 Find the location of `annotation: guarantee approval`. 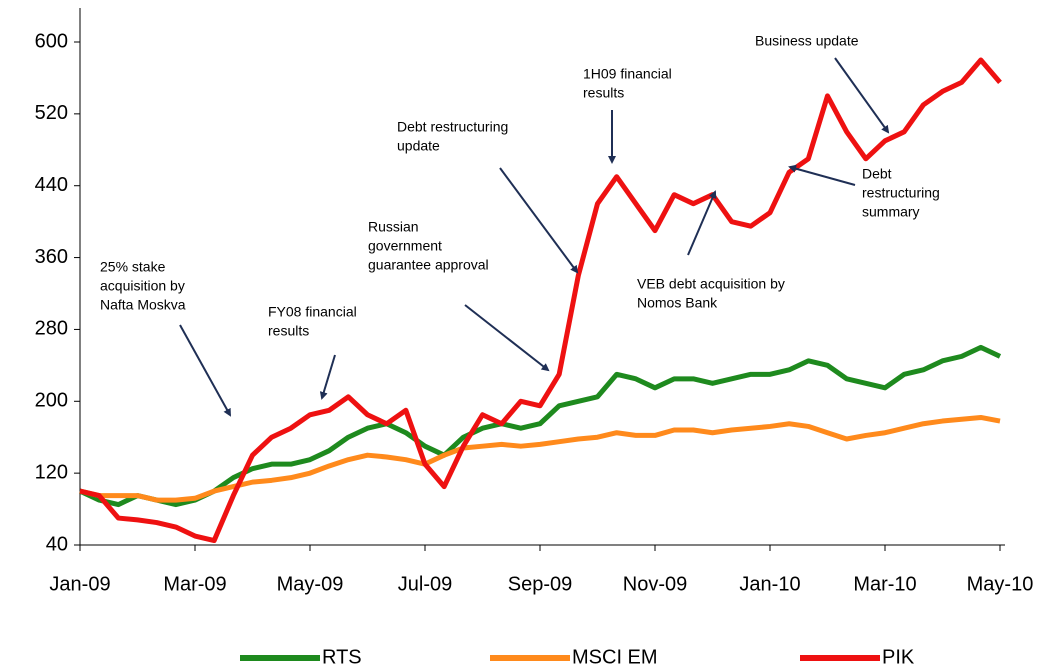

annotation: guarantee approval is located at coordinates (428, 265).